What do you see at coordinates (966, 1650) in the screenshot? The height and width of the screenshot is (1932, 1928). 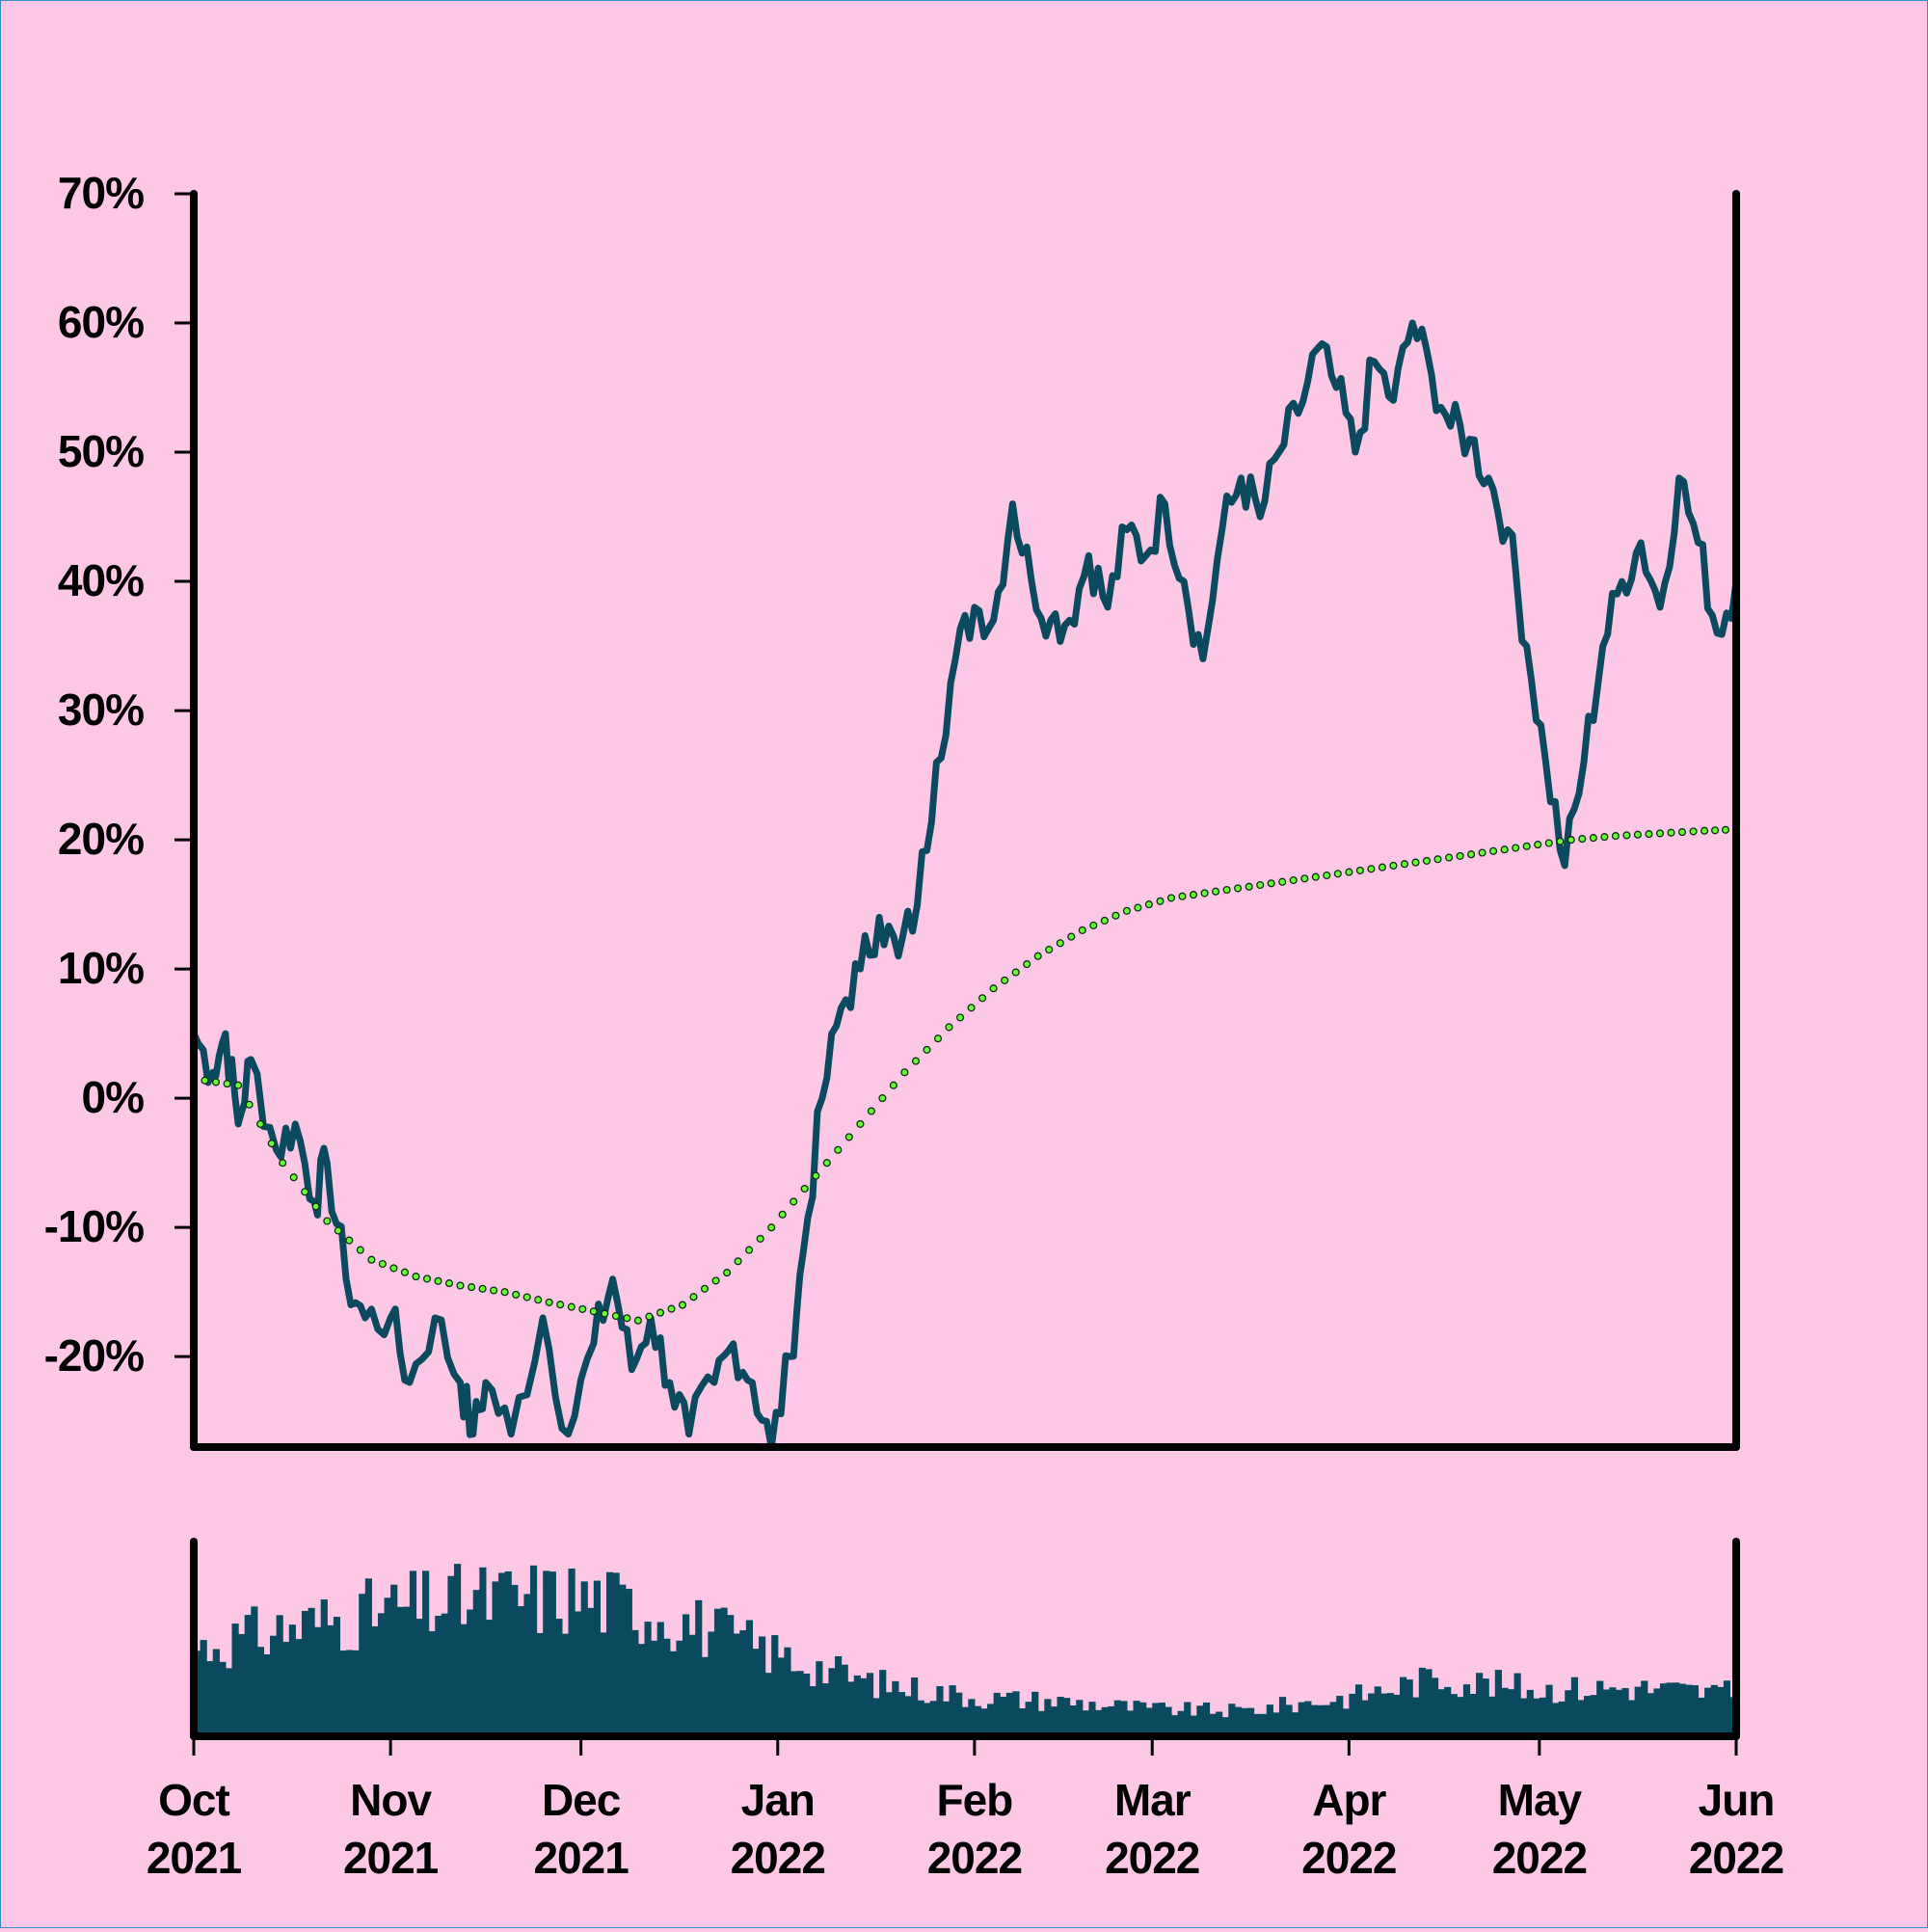 I see `volume-bars` at bounding box center [966, 1650].